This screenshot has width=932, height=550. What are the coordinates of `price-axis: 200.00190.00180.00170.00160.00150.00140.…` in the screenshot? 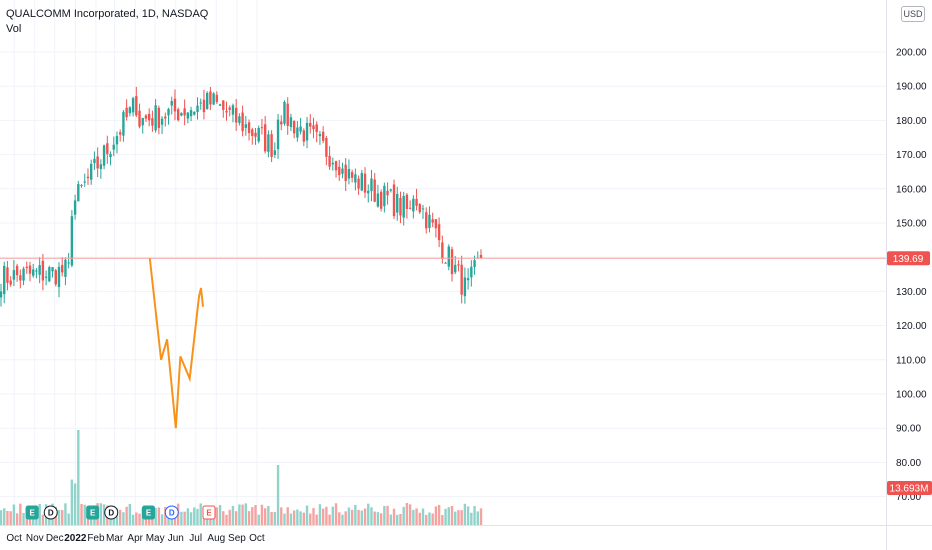 It's located at (911, 276).